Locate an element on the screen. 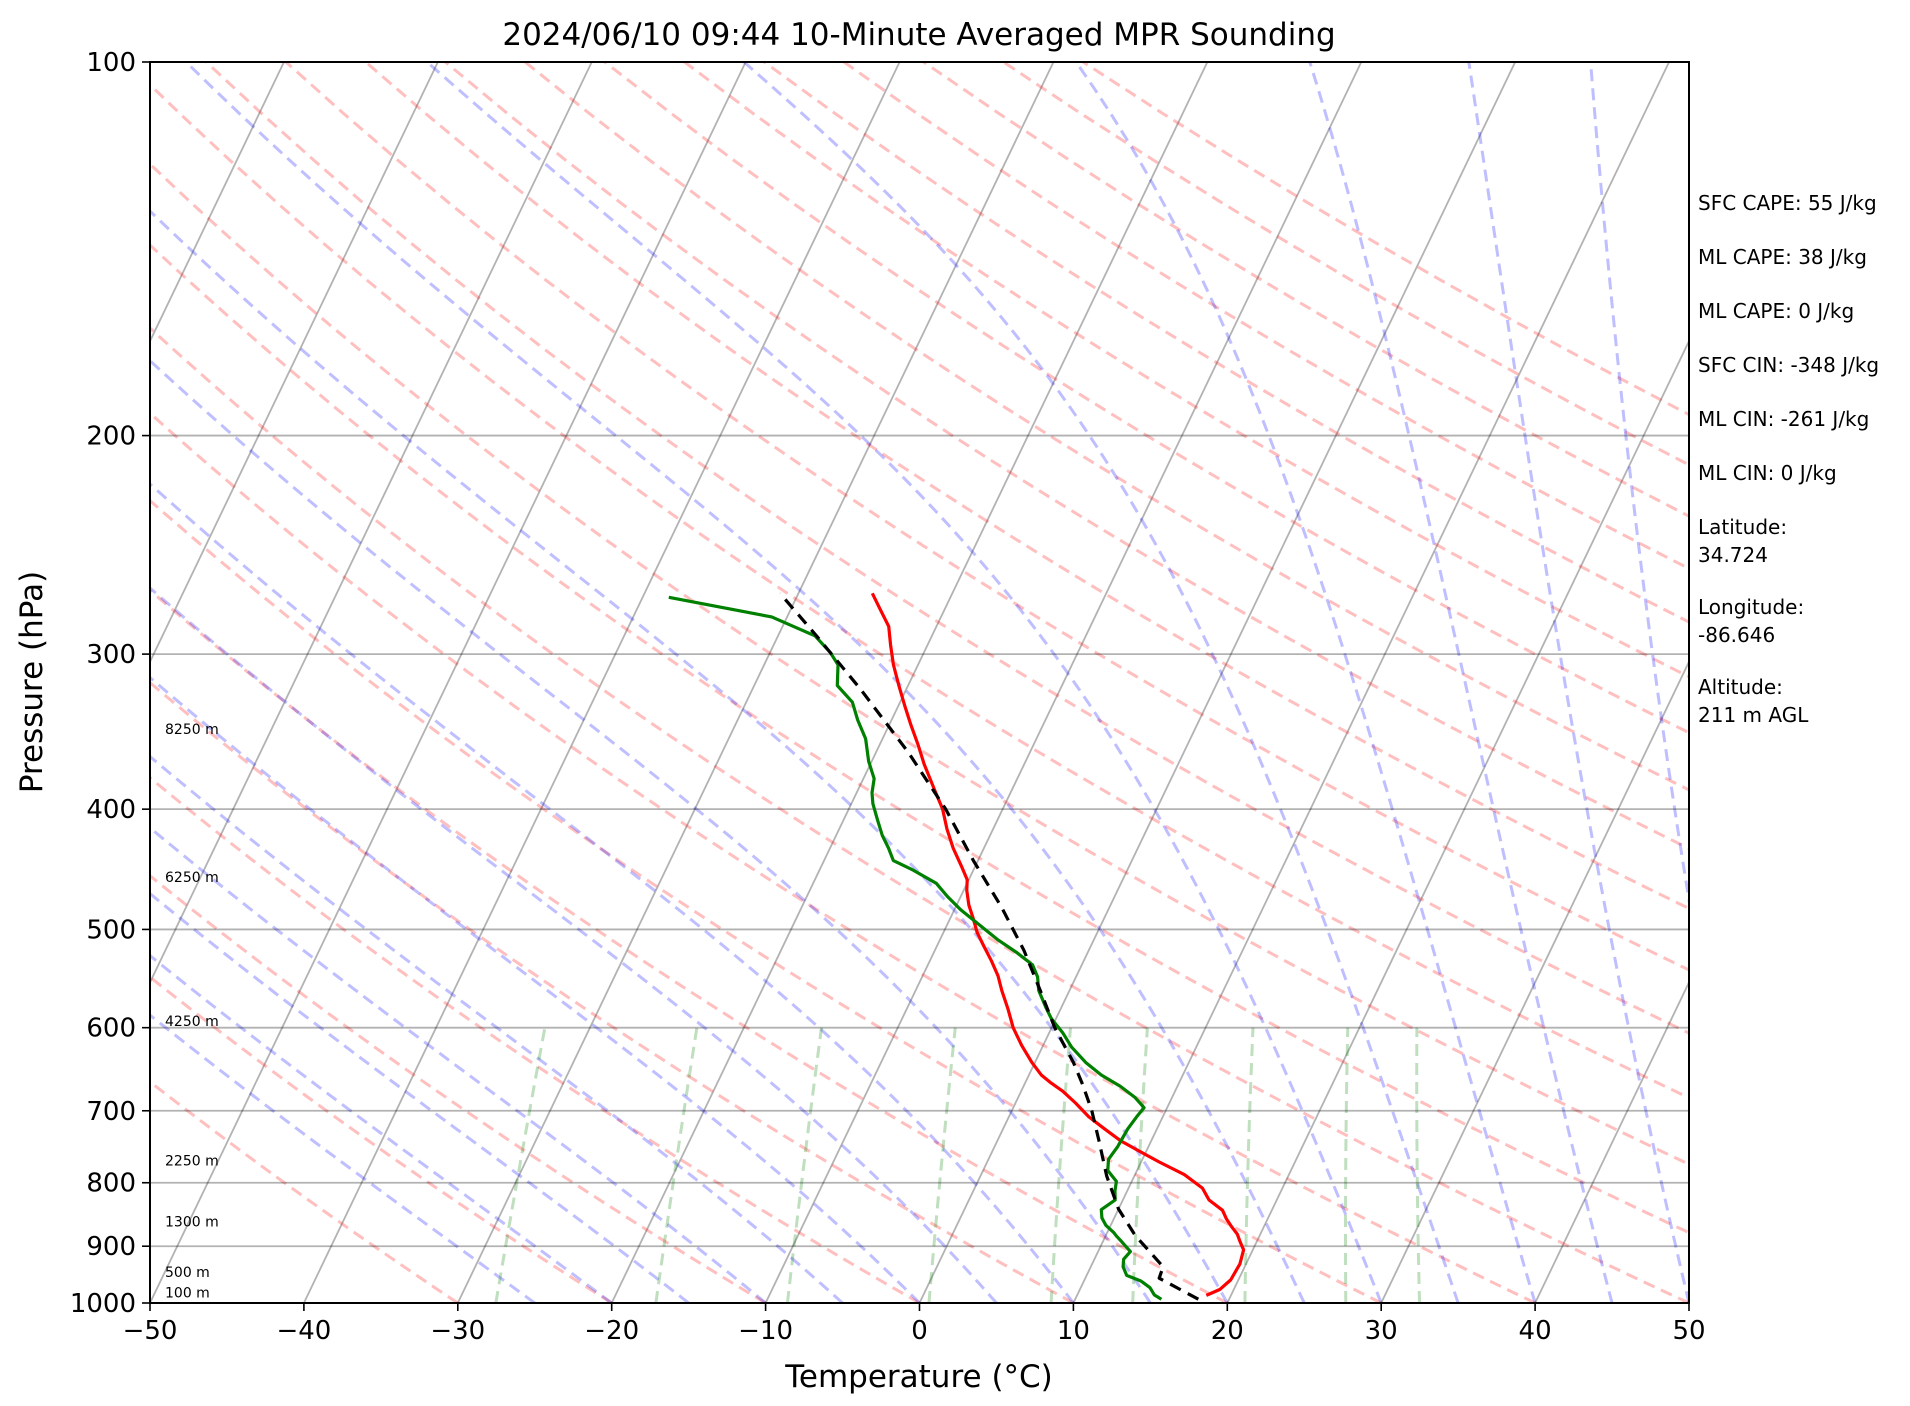 This screenshot has width=1910, height=1406. y-tick-label: 200 is located at coordinates (111, 437).